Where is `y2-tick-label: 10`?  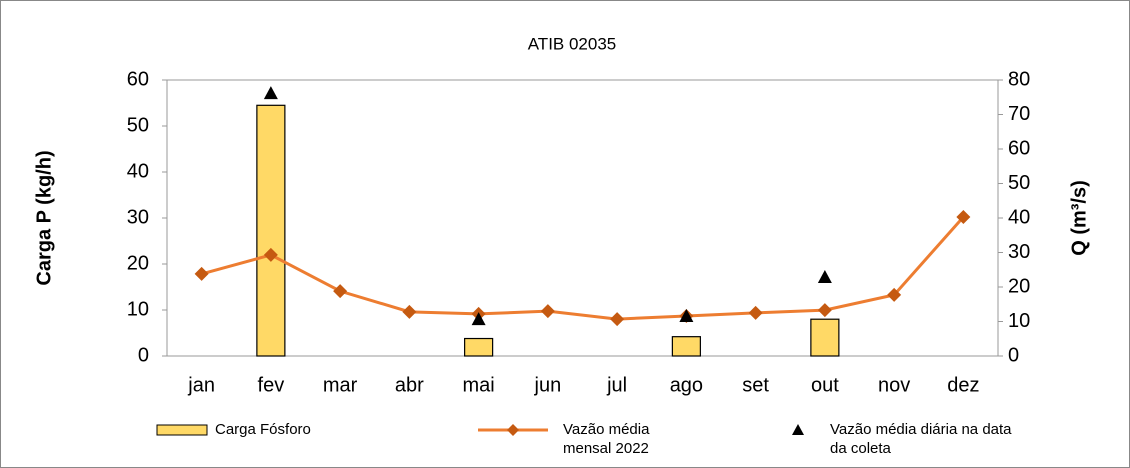 y2-tick-label: 10 is located at coordinates (1019, 321).